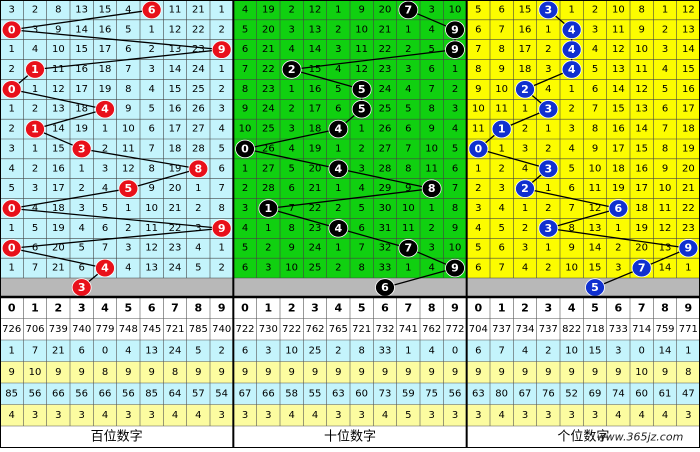 The height and width of the screenshot is (452, 700). I want to click on stat-value: 772, so click(454, 329).